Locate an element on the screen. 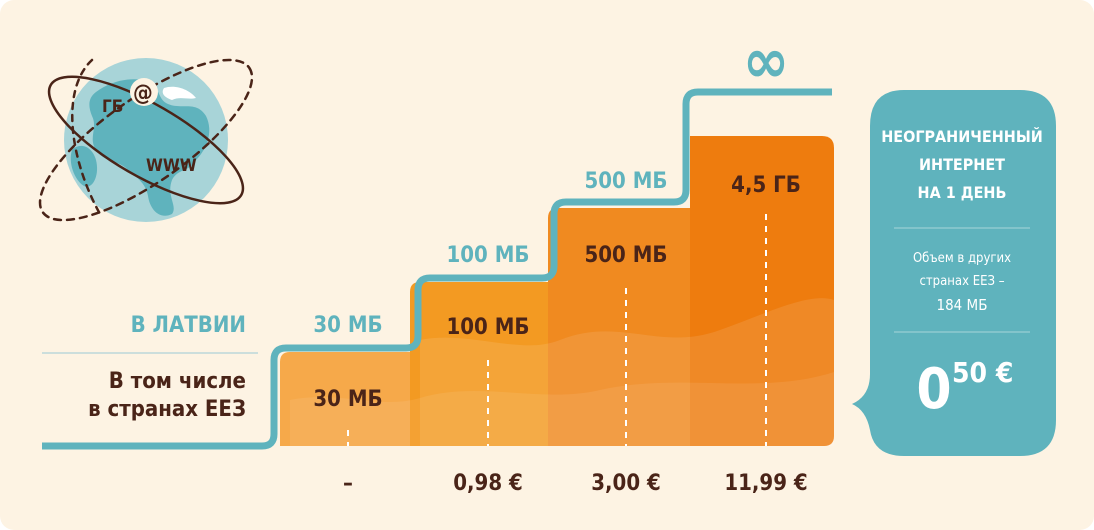 This screenshot has width=1094, height=530. globe-illustration: ГБ @ WWW is located at coordinates (146, 140).